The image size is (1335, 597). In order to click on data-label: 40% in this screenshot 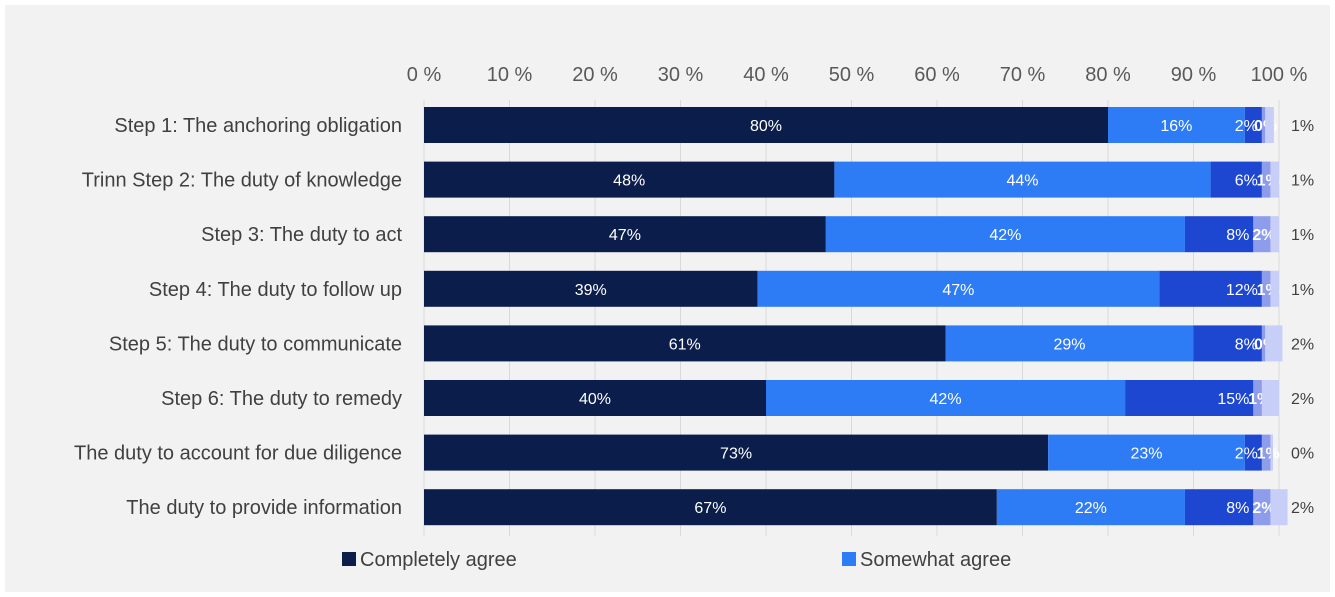, I will do `click(595, 399)`.